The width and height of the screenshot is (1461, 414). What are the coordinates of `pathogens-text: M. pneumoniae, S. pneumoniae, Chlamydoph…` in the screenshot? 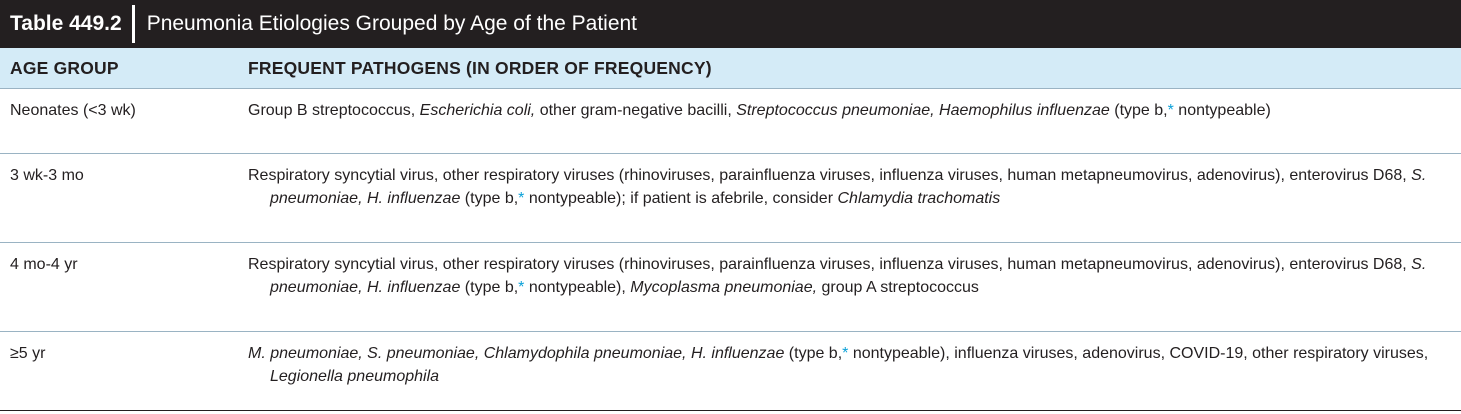 It's located at (849, 365).